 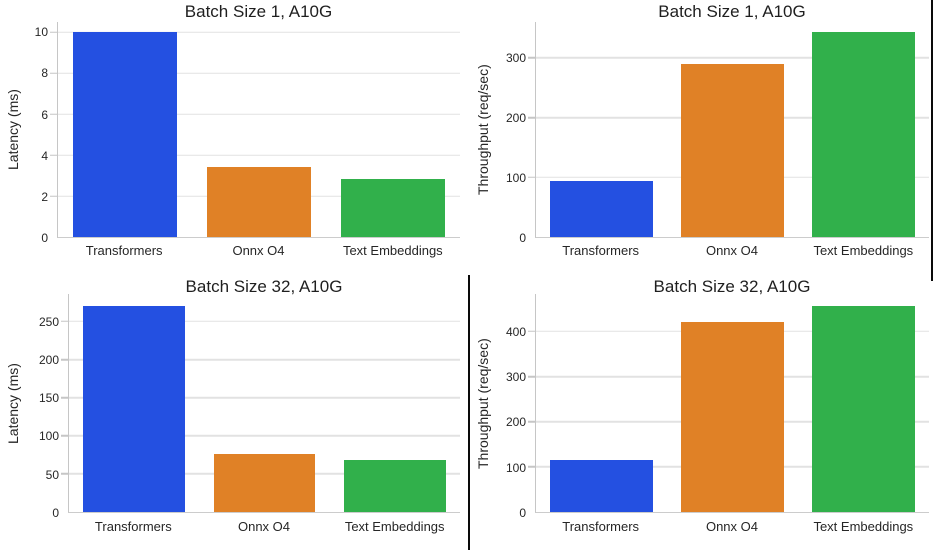 I want to click on y-tick-label: 6, so click(x=44, y=114).